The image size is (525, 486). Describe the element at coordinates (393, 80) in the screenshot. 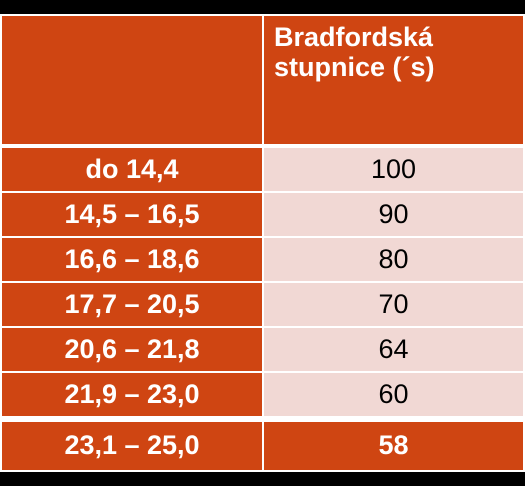

I see `header-cell-bradford-scale: Bradfordská stupnice (´s)` at that location.